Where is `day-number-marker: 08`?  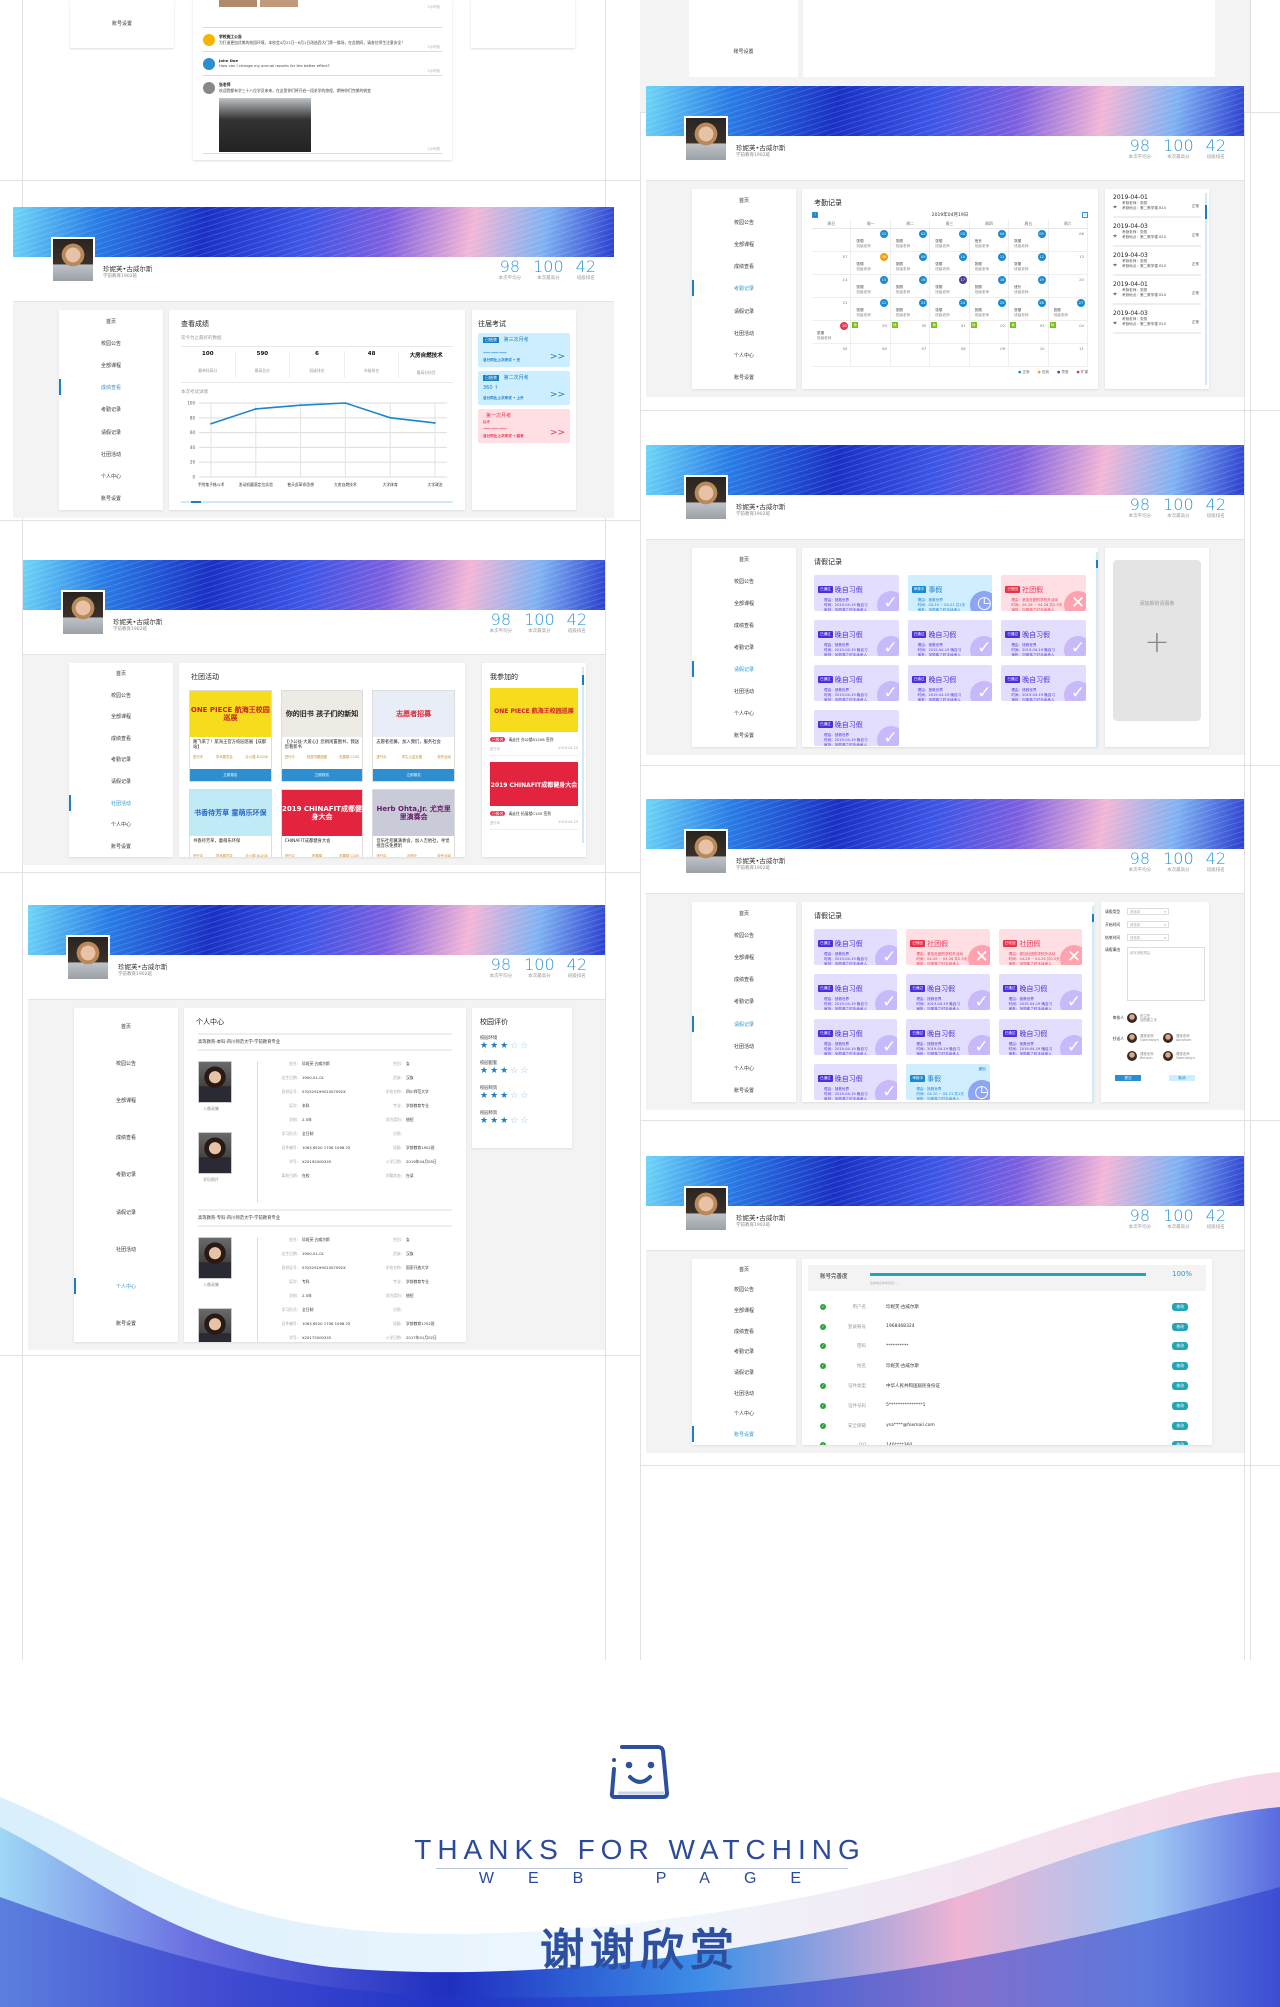
day-number-marker: 08 is located at coordinates (883, 257).